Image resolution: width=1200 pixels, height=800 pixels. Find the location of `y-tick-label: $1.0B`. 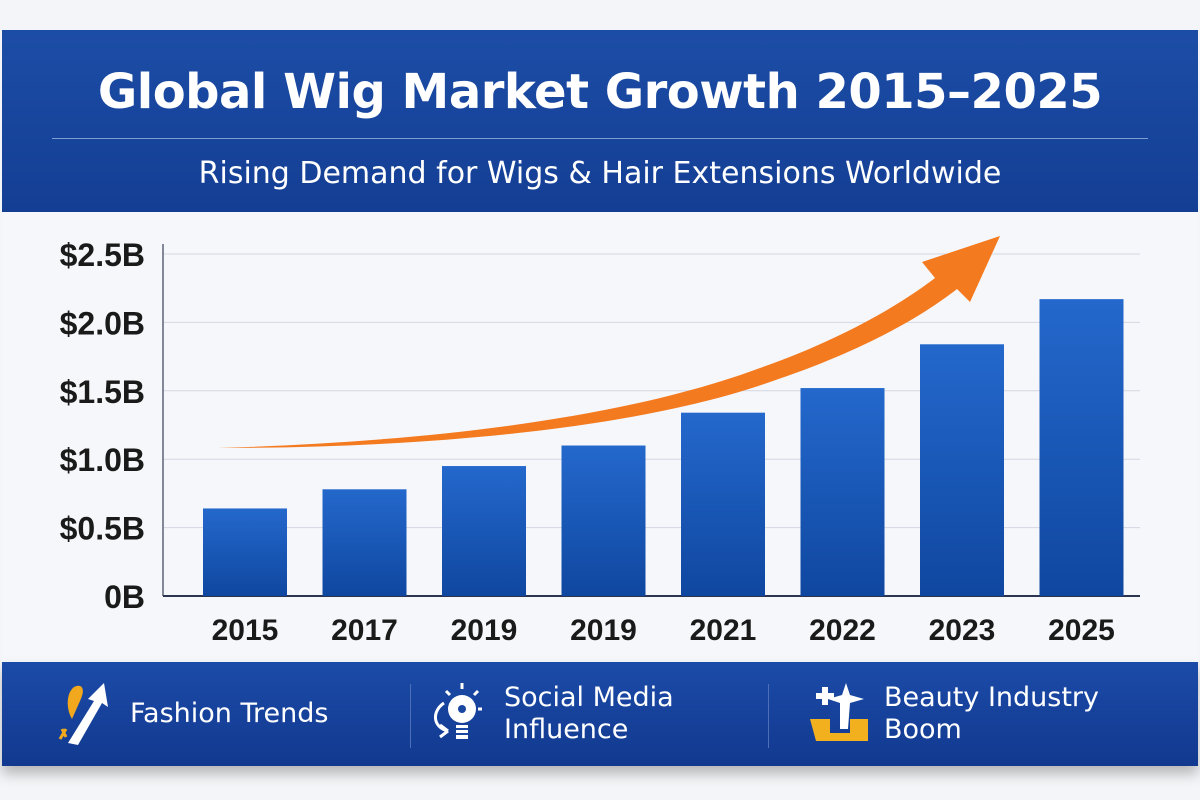

y-tick-label: $1.0B is located at coordinates (102, 460).